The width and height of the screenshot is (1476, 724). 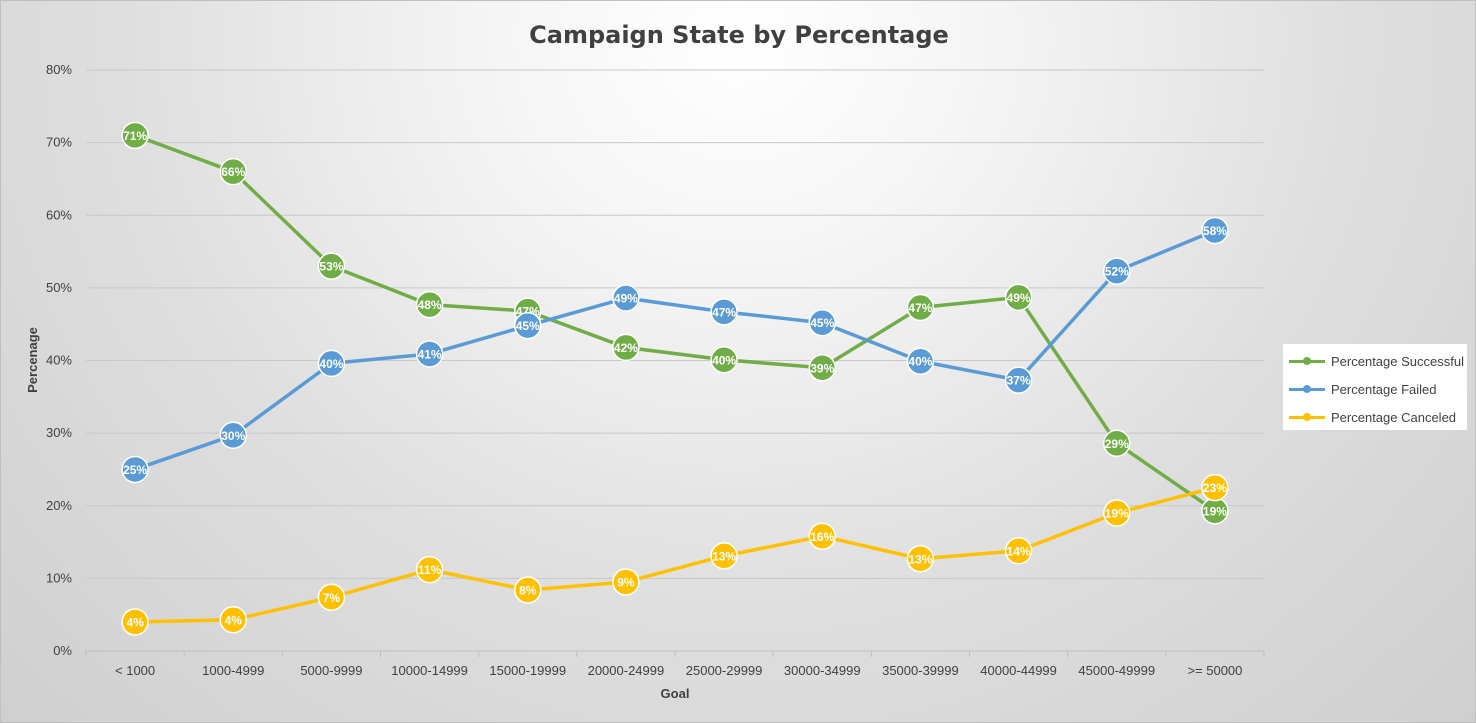 I want to click on legend-label-successful: Percentage Successful, so click(x=1397, y=361).